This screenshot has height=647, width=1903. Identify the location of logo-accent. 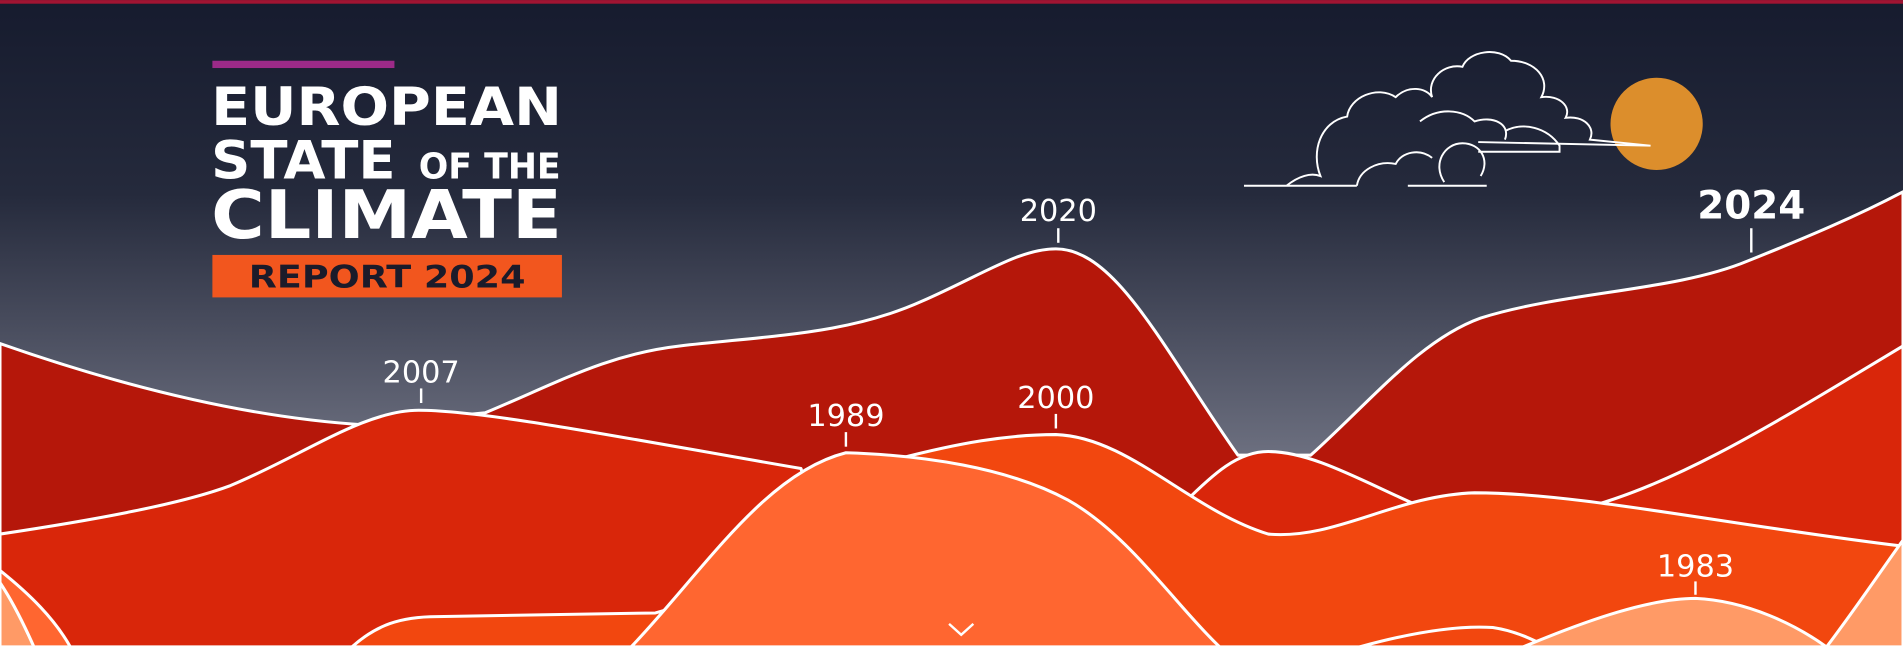
(303, 64).